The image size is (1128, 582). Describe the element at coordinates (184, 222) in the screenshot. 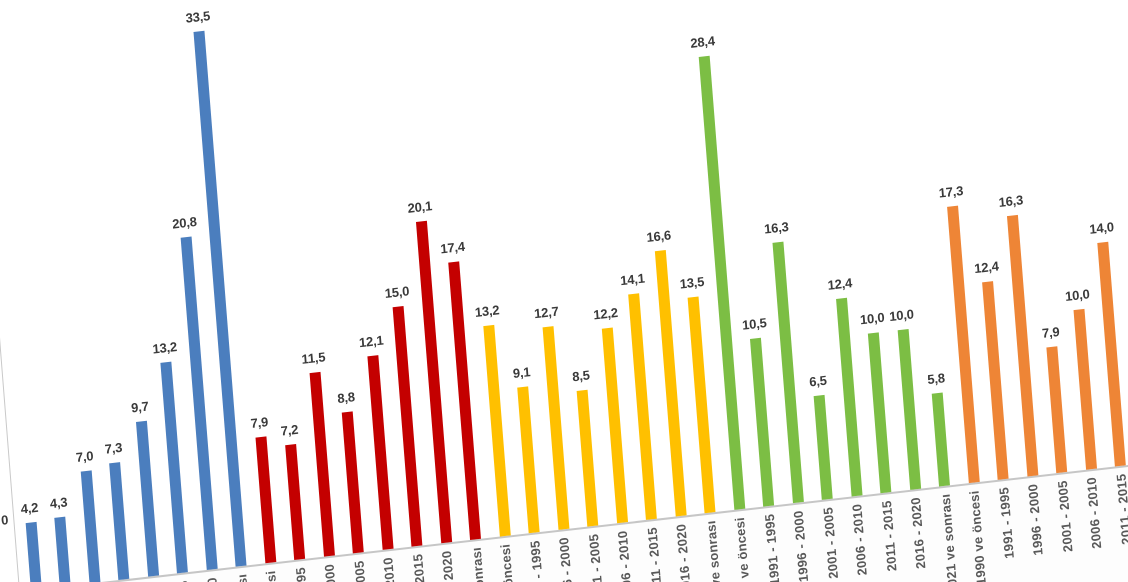

I see `bar-value-label: 20,8` at that location.